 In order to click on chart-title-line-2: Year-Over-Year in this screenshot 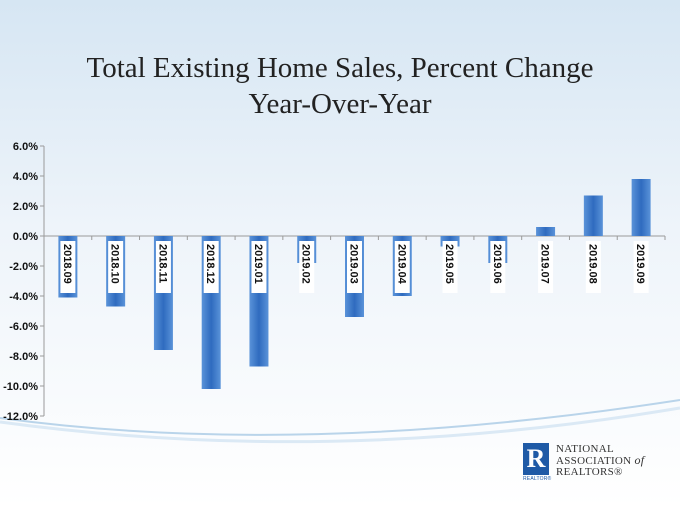, I will do `click(340, 104)`.